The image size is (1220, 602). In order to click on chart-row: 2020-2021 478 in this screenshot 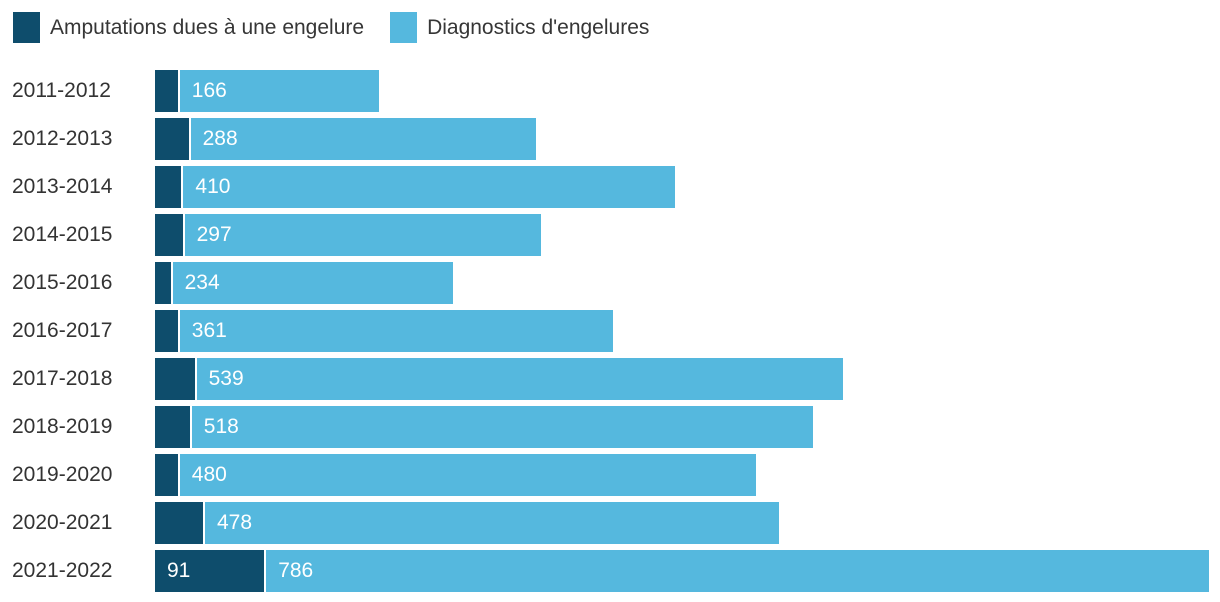, I will do `click(610, 523)`.